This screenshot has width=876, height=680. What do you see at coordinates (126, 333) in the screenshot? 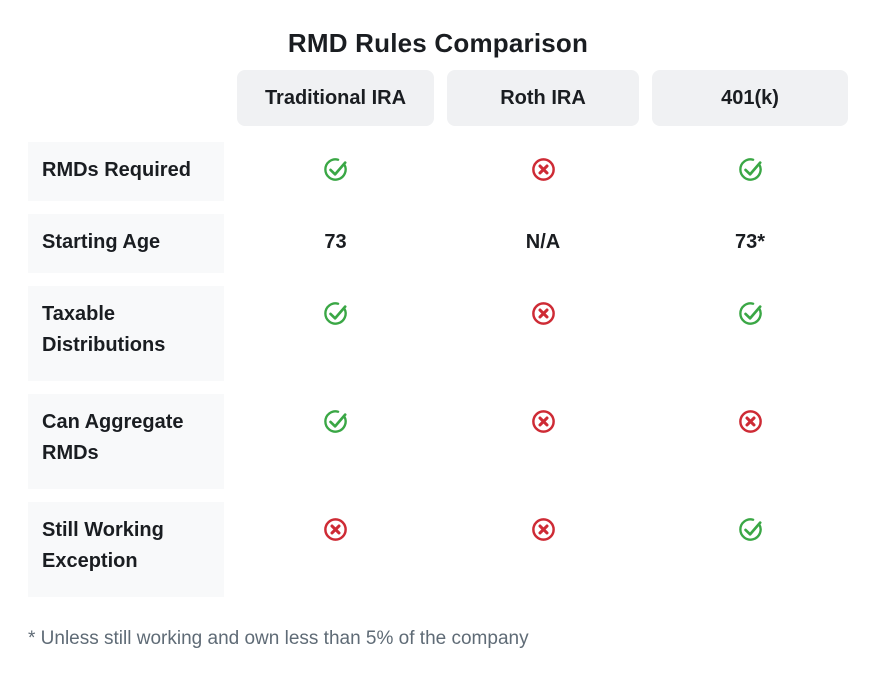
I see `row-label: Taxable Distributions` at bounding box center [126, 333].